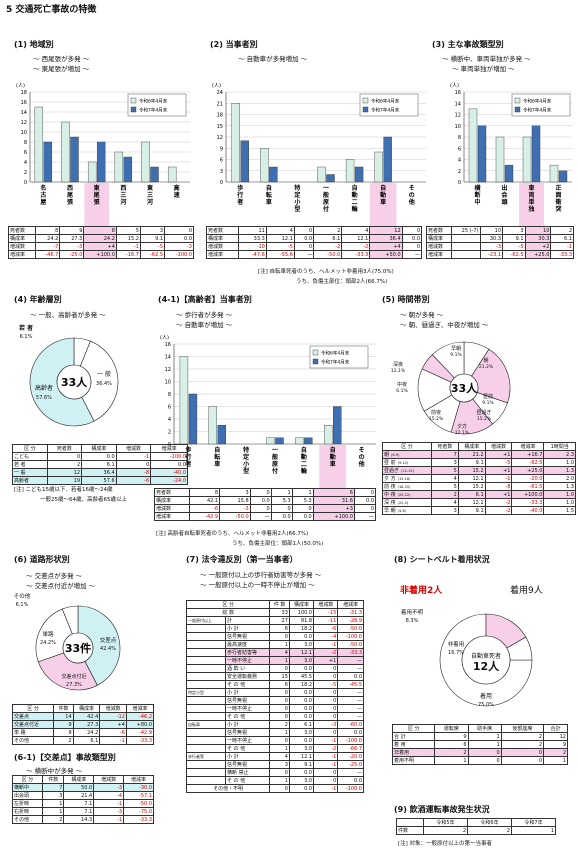  What do you see at coordinates (27, 725) in the screenshot?
I see `row-label-text: 交差点付近` at bounding box center [27, 725].